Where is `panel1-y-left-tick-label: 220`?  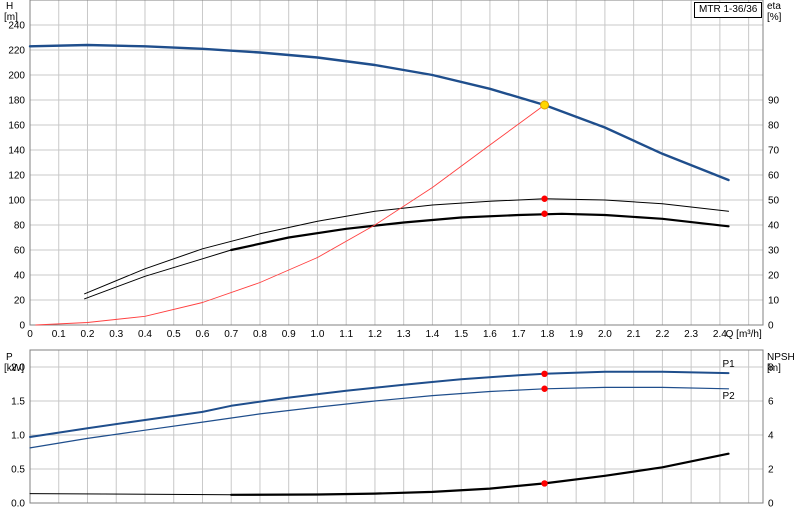
panel1-y-left-tick-label: 220 is located at coordinates (16, 51).